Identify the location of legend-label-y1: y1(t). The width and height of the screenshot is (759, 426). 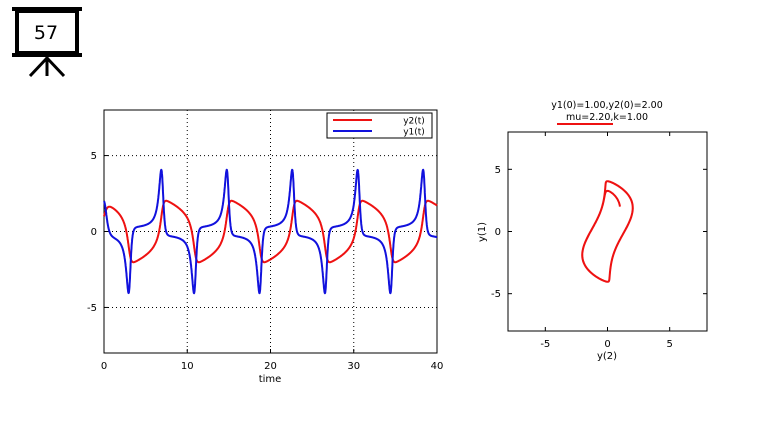
(414, 133).